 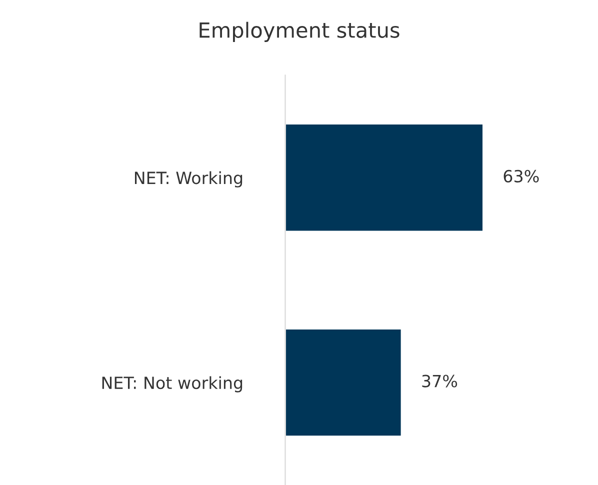 What do you see at coordinates (521, 176) in the screenshot?
I see `data-label: 63%` at bounding box center [521, 176].